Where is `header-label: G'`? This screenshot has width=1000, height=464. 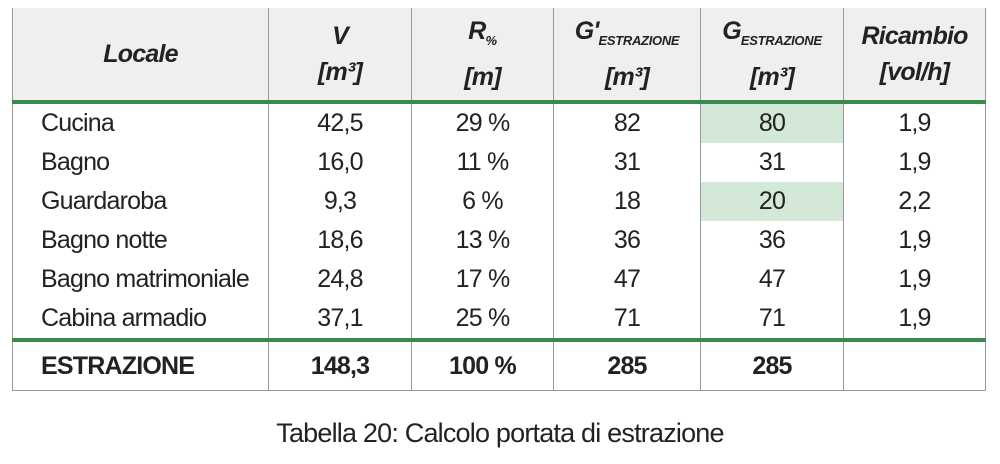 header-label: G' is located at coordinates (587, 31).